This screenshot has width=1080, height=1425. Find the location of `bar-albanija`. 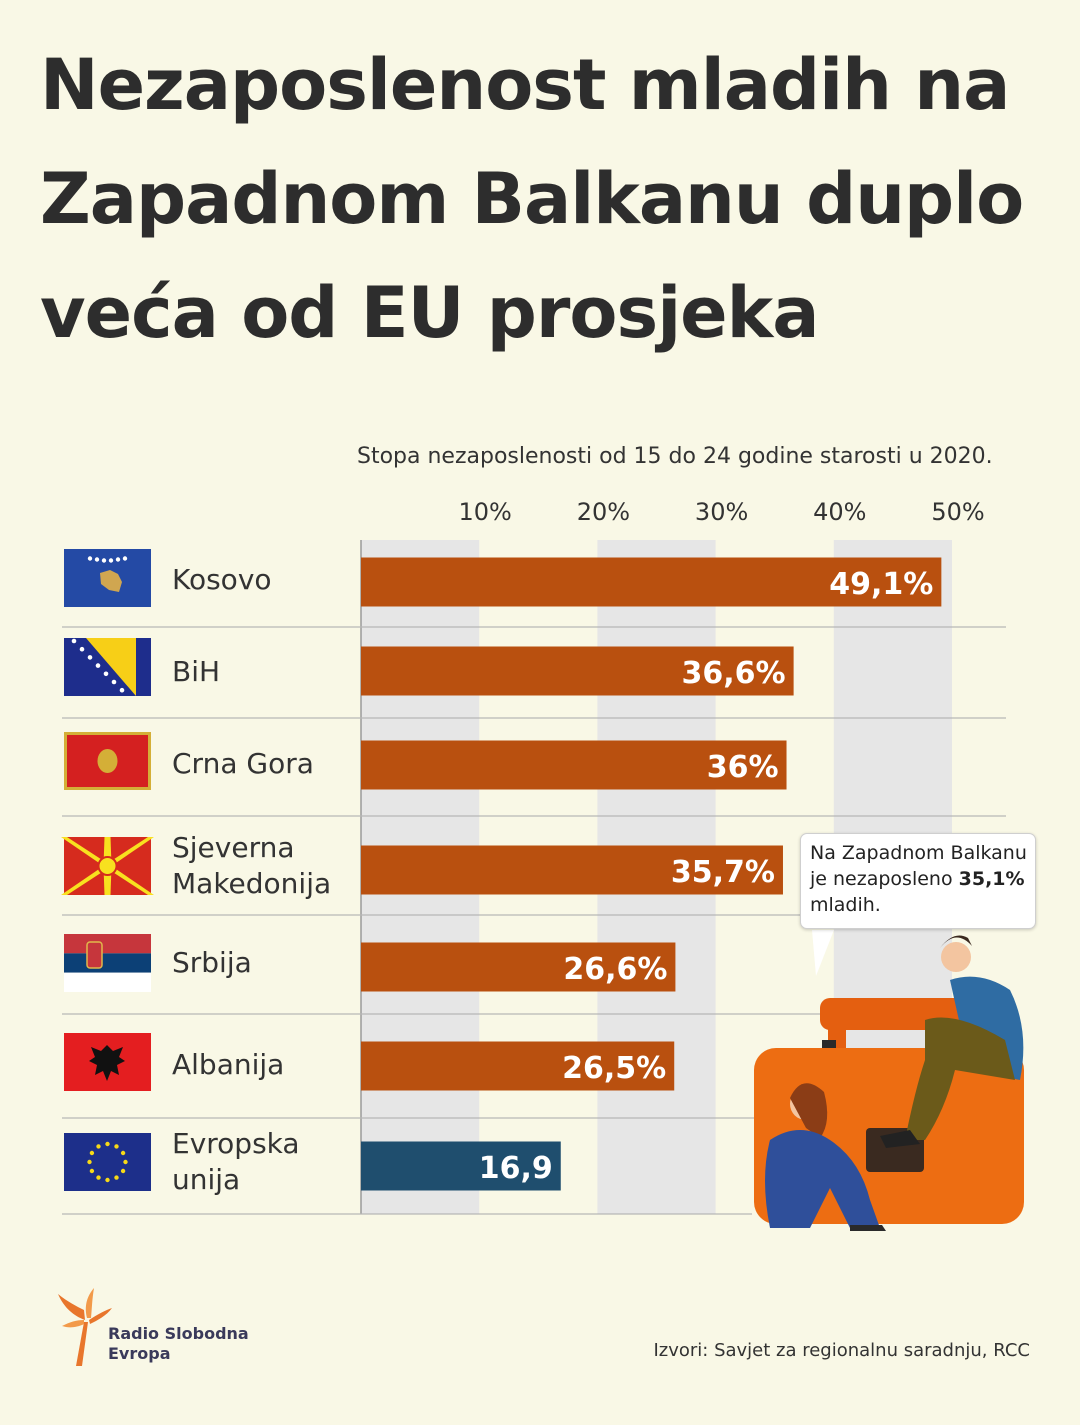

bar-albanija is located at coordinates (518, 1066).